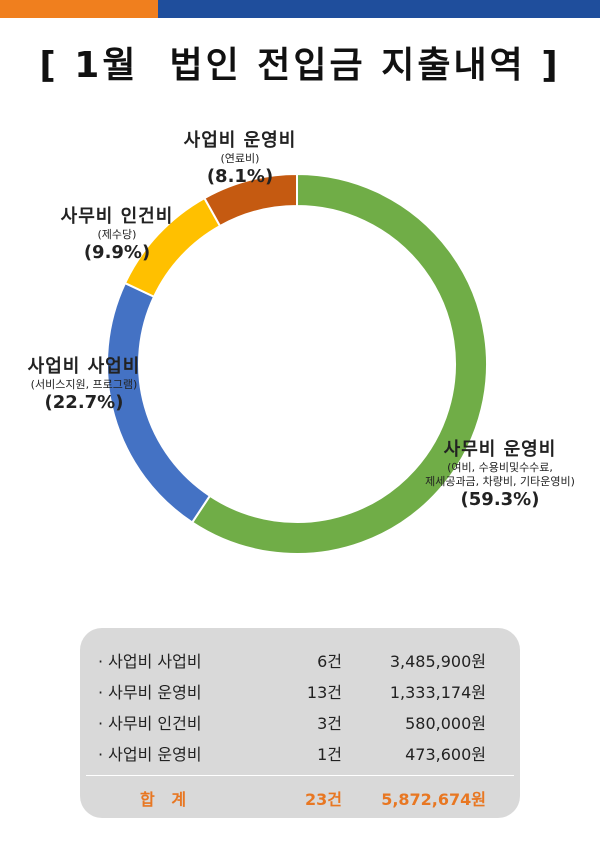 The width and height of the screenshot is (600, 867). What do you see at coordinates (437, 692) in the screenshot?
I see `summary-row-amount: 1,333,174원` at bounding box center [437, 692].